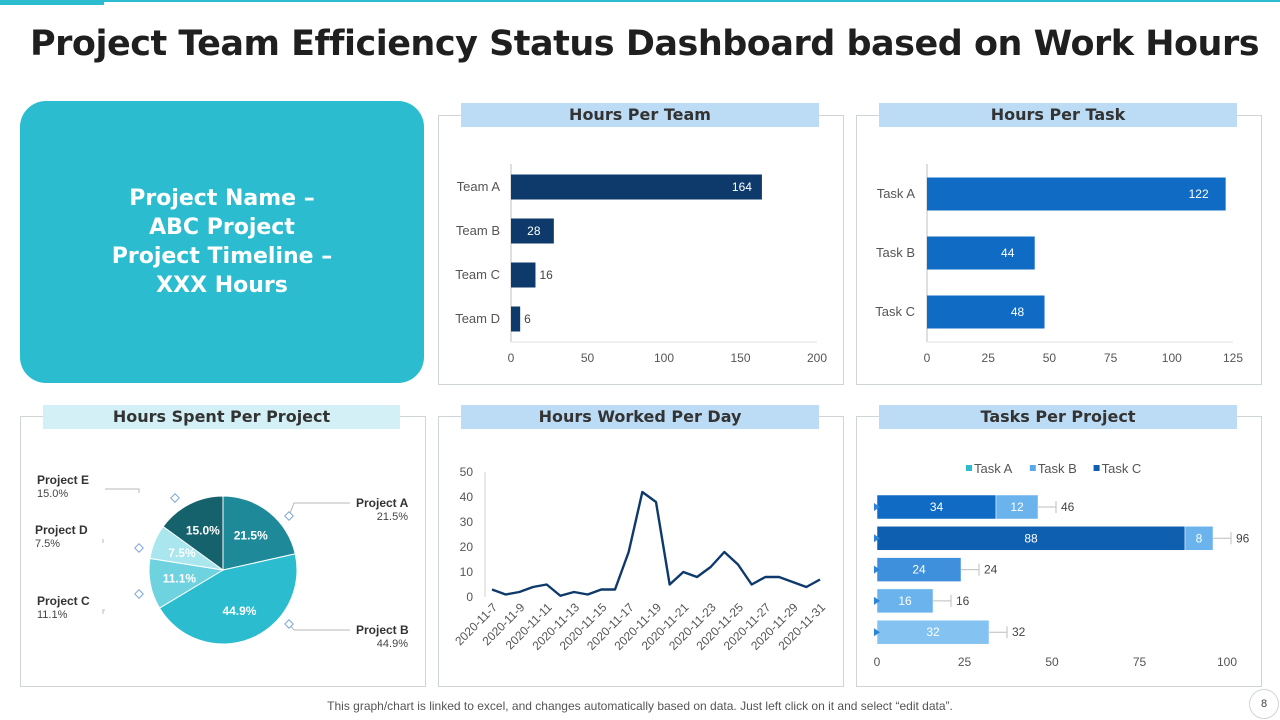 The width and height of the screenshot is (1280, 720). I want to click on bar-team-c, so click(523, 275).